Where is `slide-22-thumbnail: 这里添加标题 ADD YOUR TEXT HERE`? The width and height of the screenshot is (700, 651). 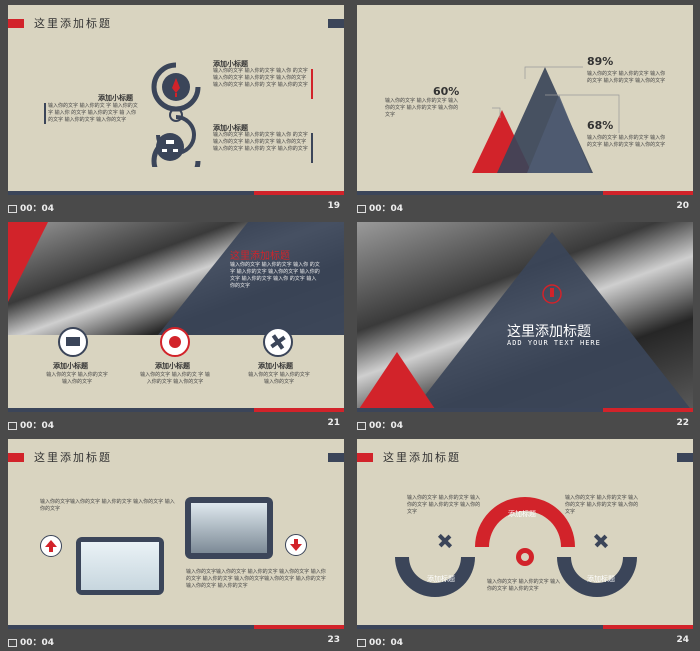 slide-22-thumbnail: 这里添加标题 ADD YOUR TEXT HERE is located at coordinates (525, 317).